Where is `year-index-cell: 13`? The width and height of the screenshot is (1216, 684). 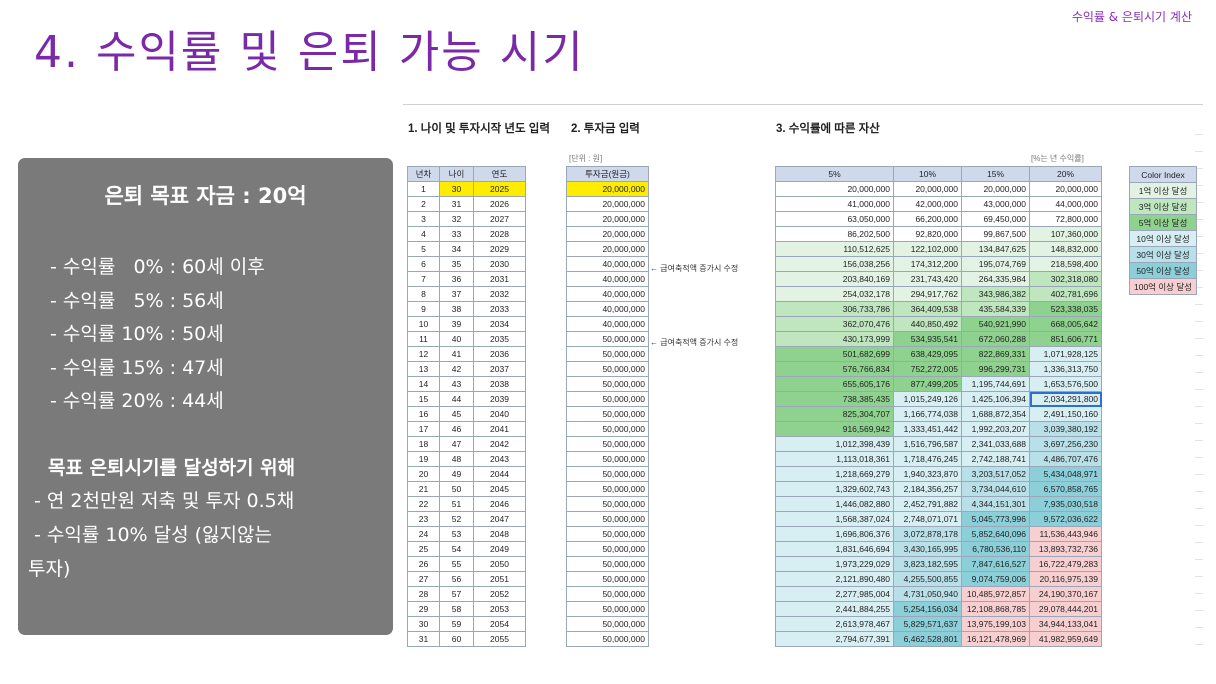 year-index-cell: 13 is located at coordinates (423, 369).